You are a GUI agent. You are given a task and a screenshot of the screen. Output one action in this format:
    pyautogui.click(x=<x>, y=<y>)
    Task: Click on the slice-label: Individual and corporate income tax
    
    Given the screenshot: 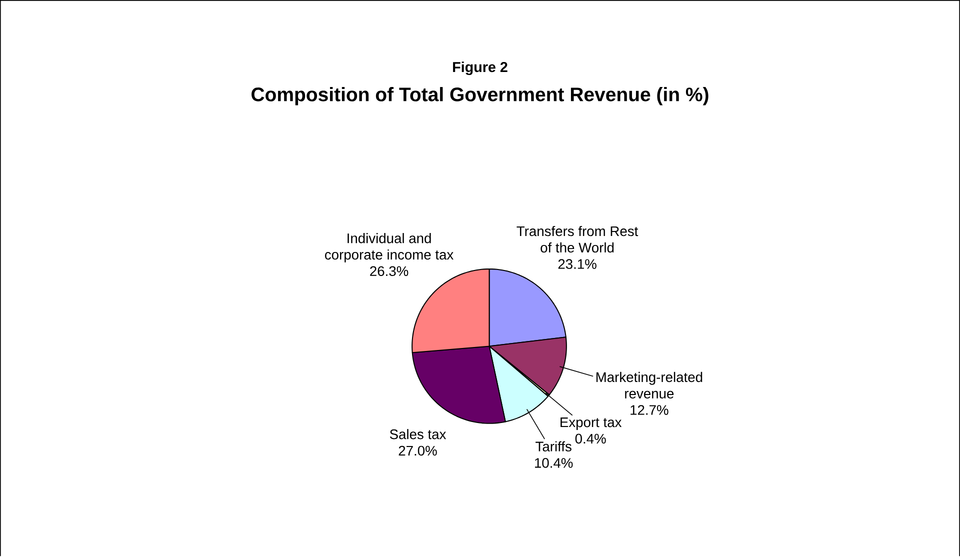 What is the action you would take?
    pyautogui.click(x=389, y=248)
    